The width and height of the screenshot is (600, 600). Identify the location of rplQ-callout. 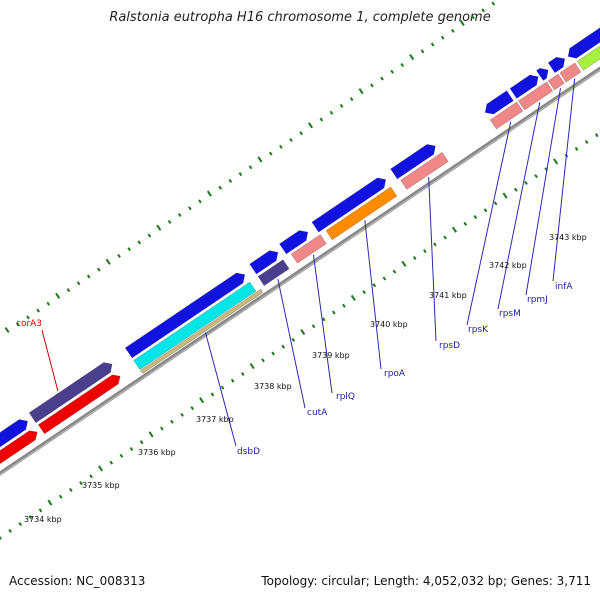
(322, 324).